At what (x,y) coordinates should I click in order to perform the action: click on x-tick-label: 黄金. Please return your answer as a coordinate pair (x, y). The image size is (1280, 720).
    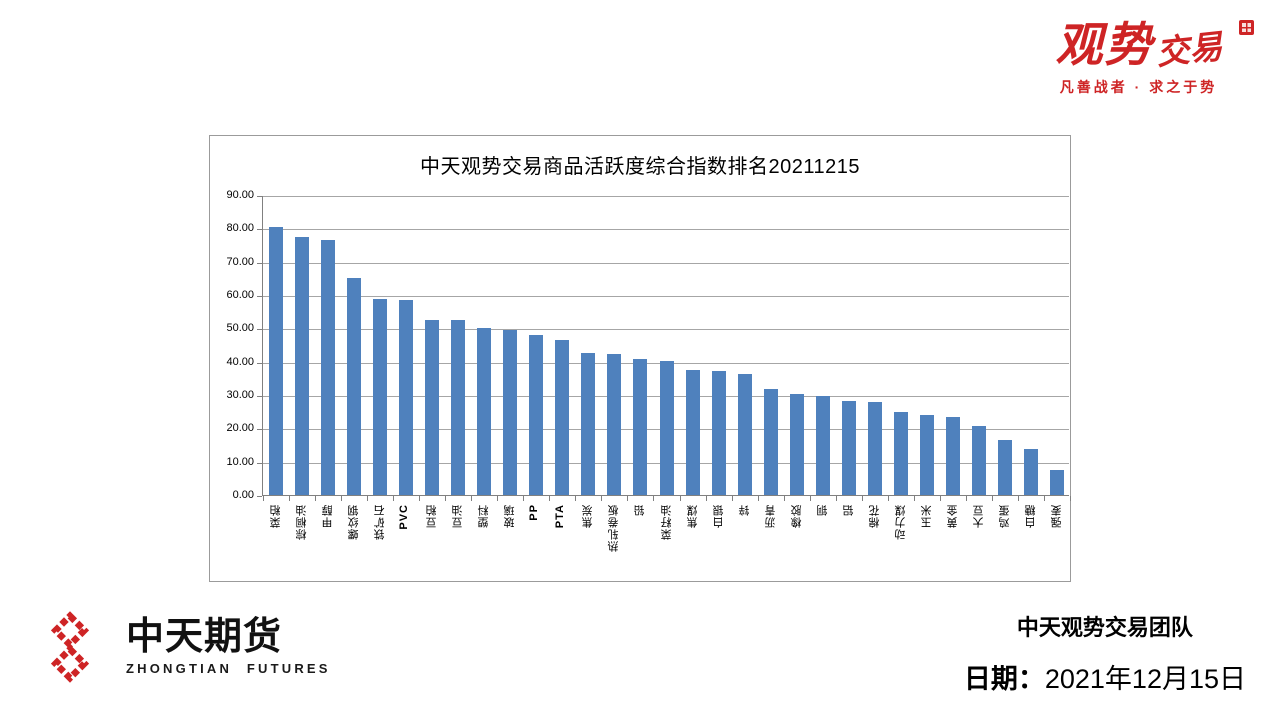
    Looking at the image, I should click on (952, 516).